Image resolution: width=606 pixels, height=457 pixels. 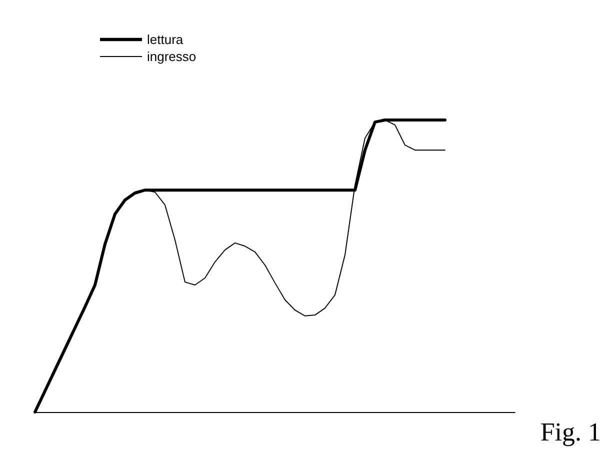 I want to click on legend-label: lettura, so click(x=165, y=39).